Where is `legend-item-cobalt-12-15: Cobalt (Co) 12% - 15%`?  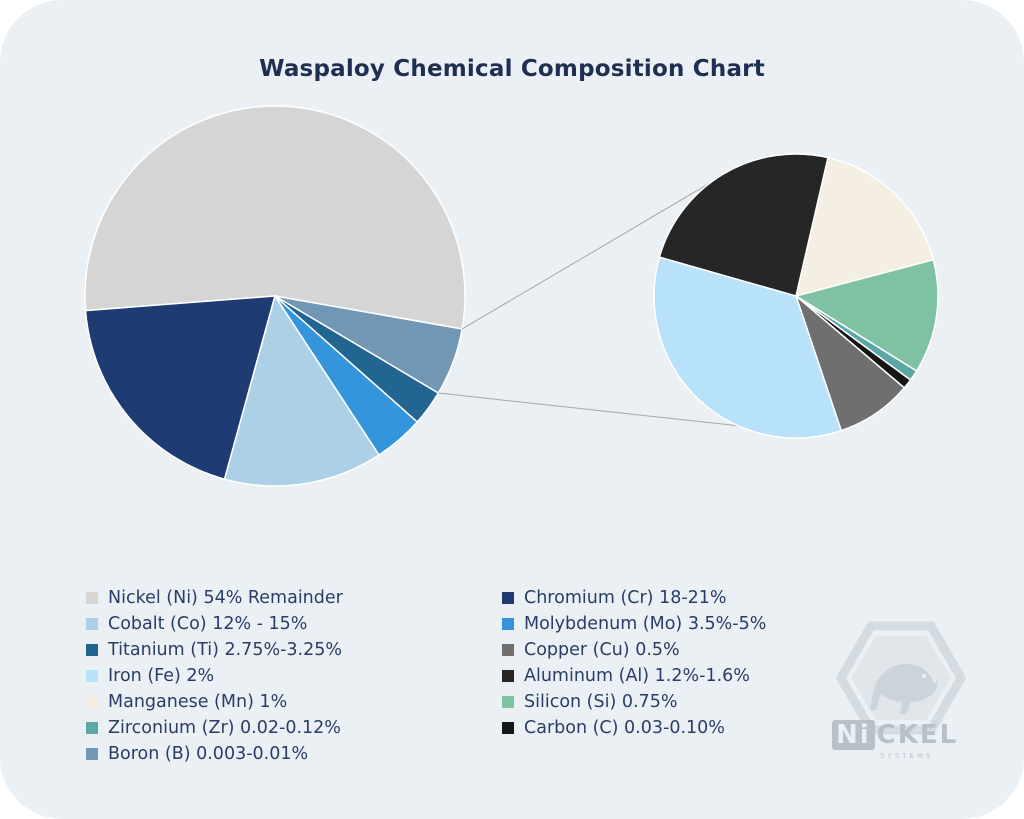
legend-item-cobalt-12-15: Cobalt (Co) 12% - 15% is located at coordinates (196, 624).